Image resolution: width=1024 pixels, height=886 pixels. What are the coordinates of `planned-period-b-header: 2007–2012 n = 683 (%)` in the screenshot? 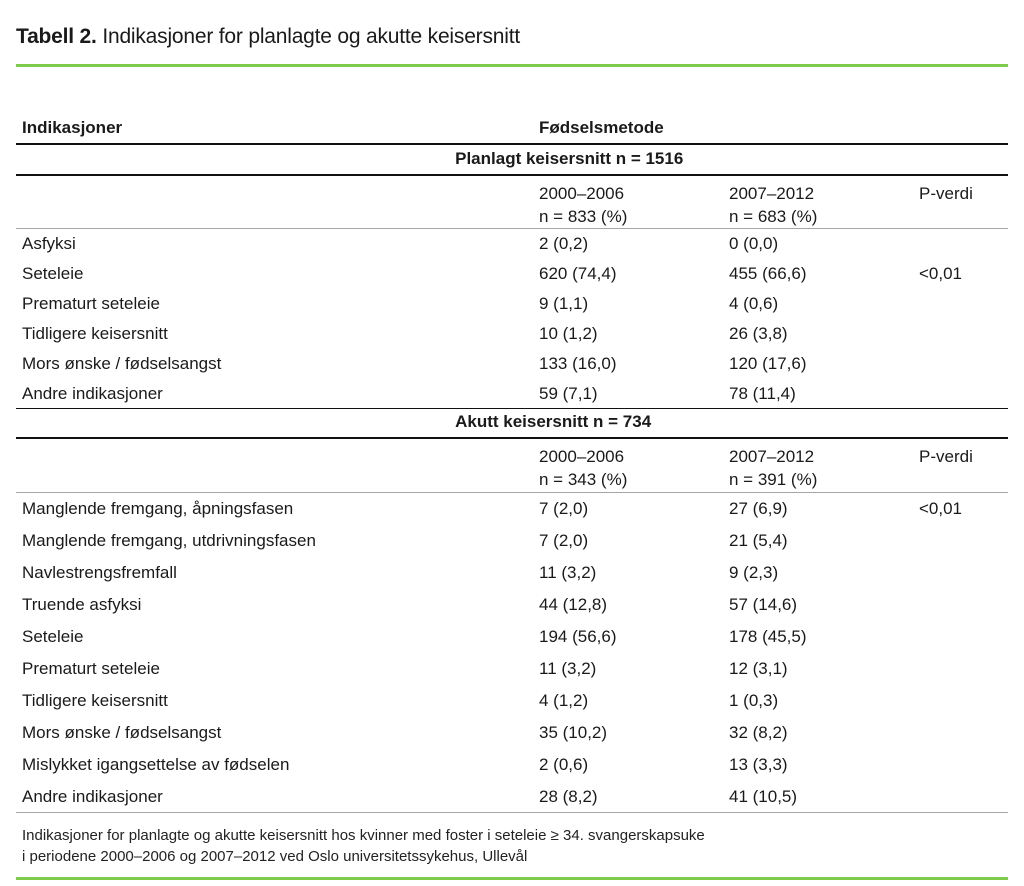 It's located at (824, 205).